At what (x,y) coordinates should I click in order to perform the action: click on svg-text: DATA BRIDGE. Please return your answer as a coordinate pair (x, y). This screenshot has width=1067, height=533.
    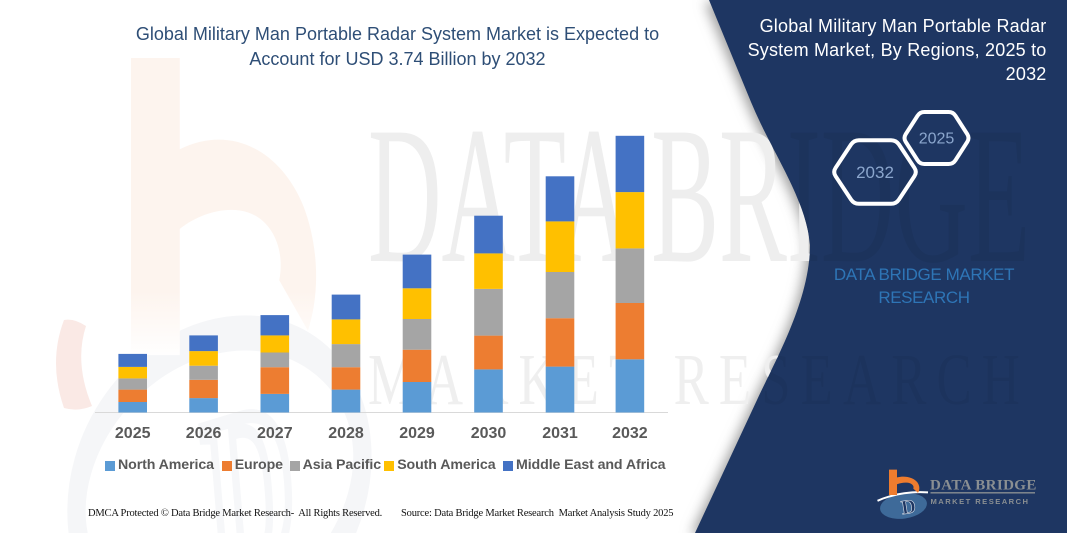
    Looking at the image, I should click on (983, 486).